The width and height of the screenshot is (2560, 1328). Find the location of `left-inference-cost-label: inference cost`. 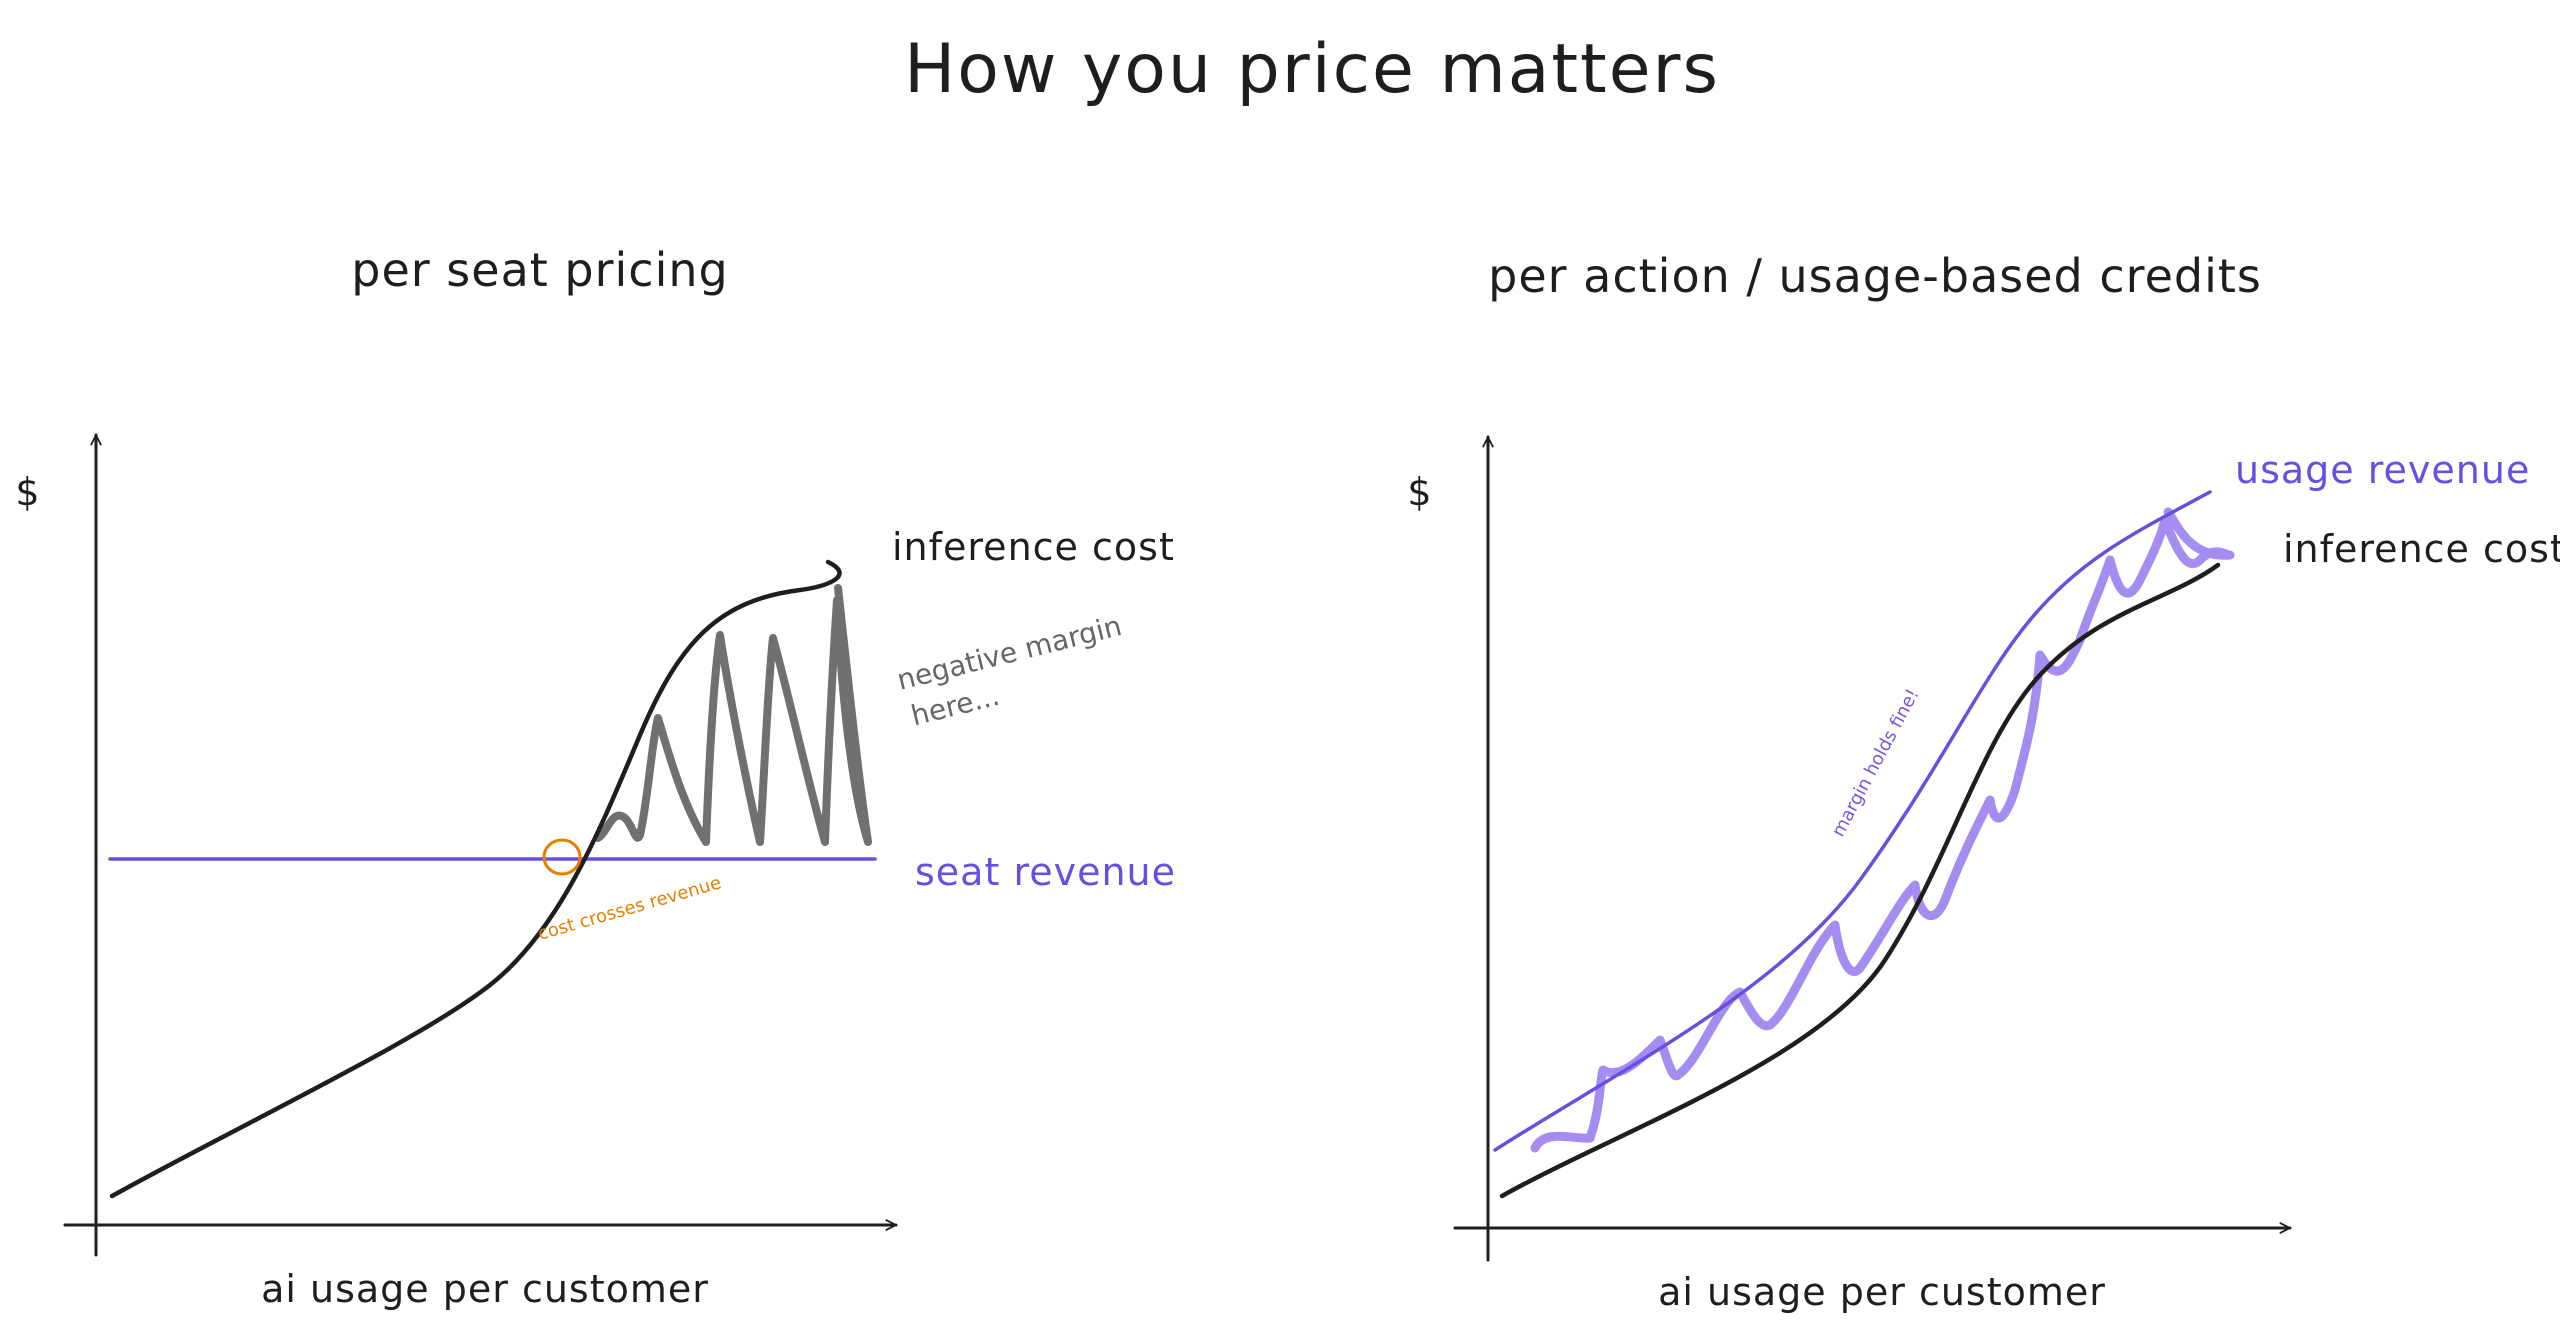

left-inference-cost-label: inference cost is located at coordinates (1033, 547).